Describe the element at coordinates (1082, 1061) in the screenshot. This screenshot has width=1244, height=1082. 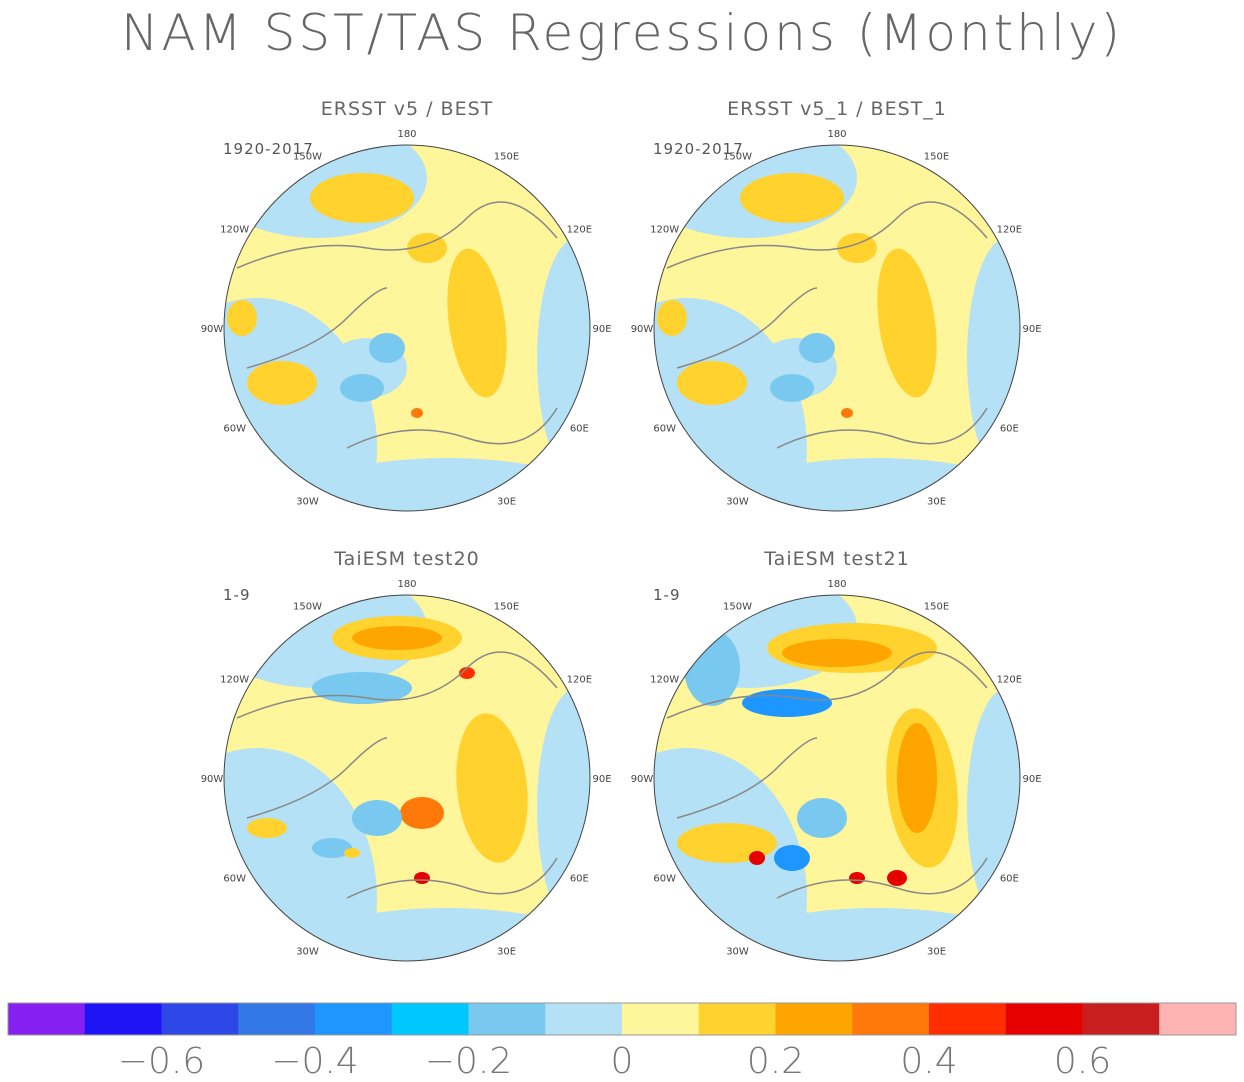
I see `colorbar-label: 0.6` at that location.